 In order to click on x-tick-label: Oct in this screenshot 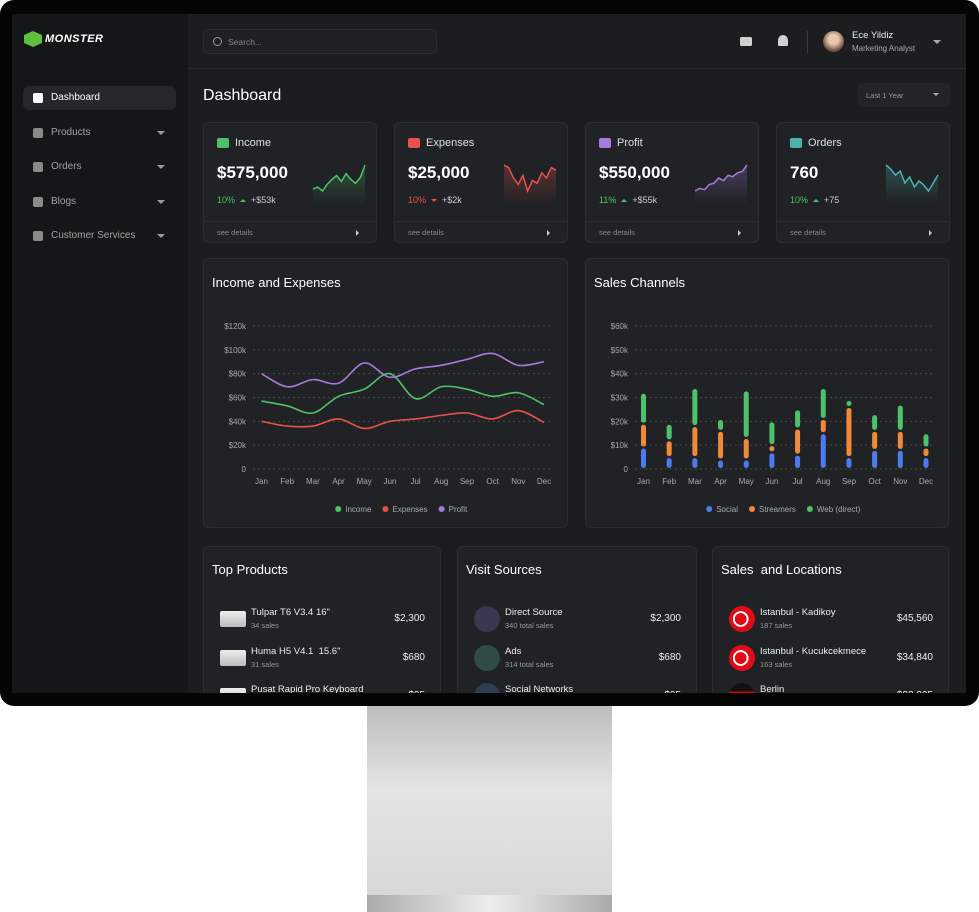, I will do `click(874, 481)`.